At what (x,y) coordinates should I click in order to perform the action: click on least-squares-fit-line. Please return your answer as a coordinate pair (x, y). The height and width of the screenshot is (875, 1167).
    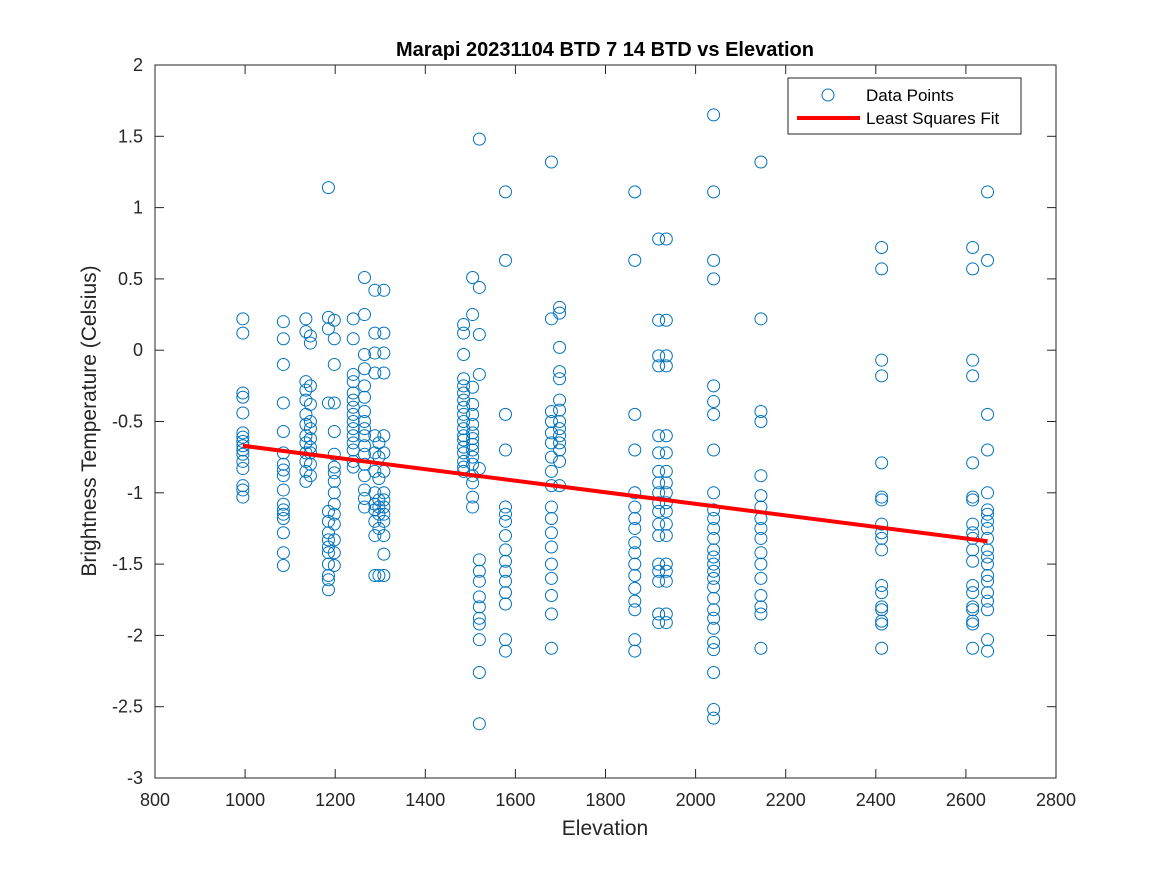
    Looking at the image, I should click on (615, 493).